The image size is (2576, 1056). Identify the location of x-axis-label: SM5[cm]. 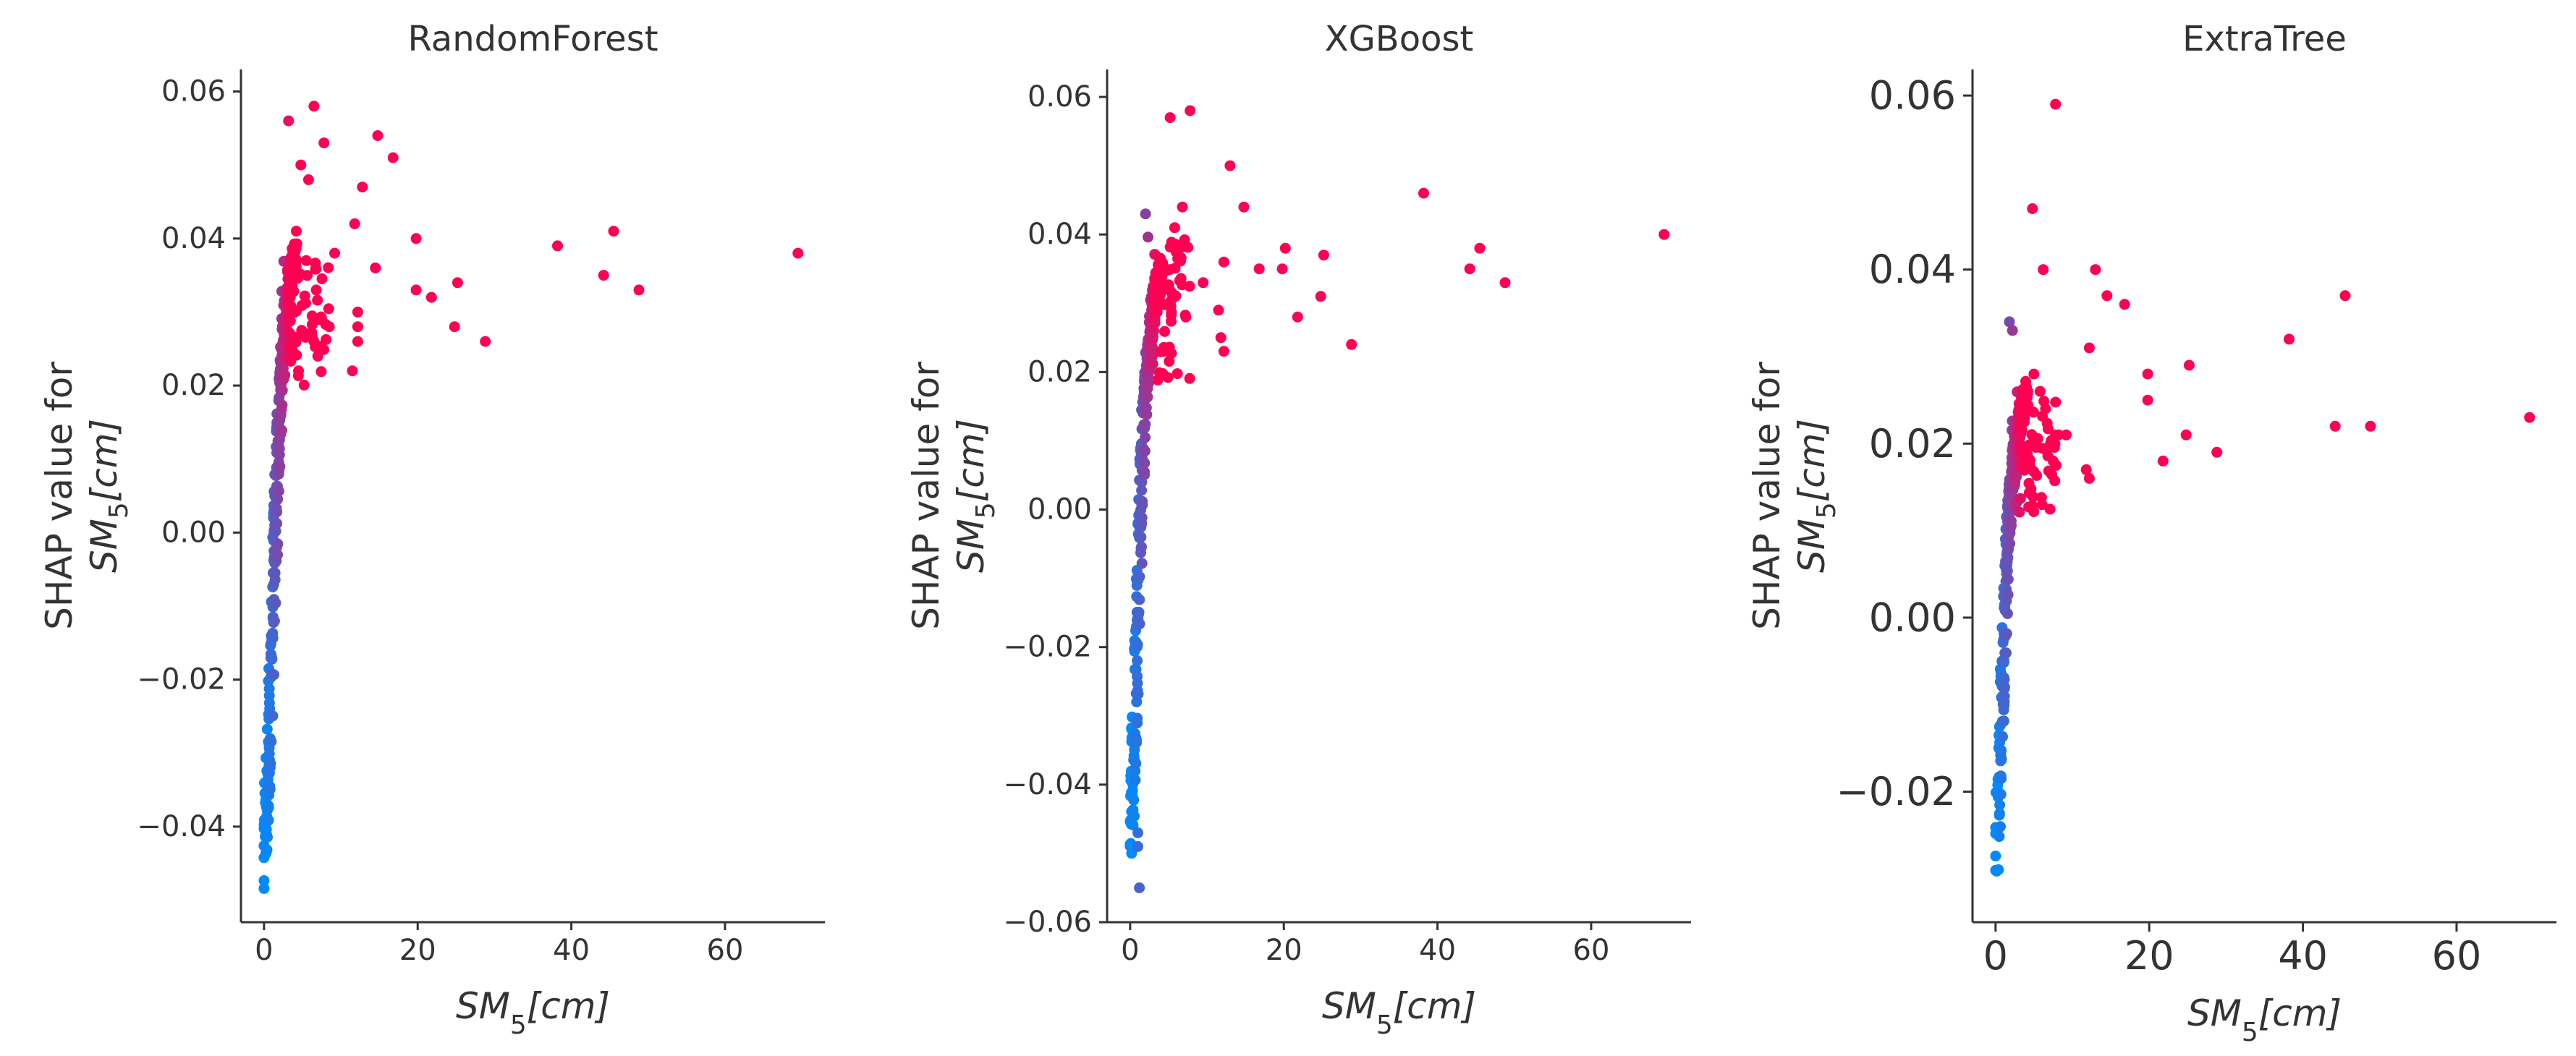
(2264, 1019).